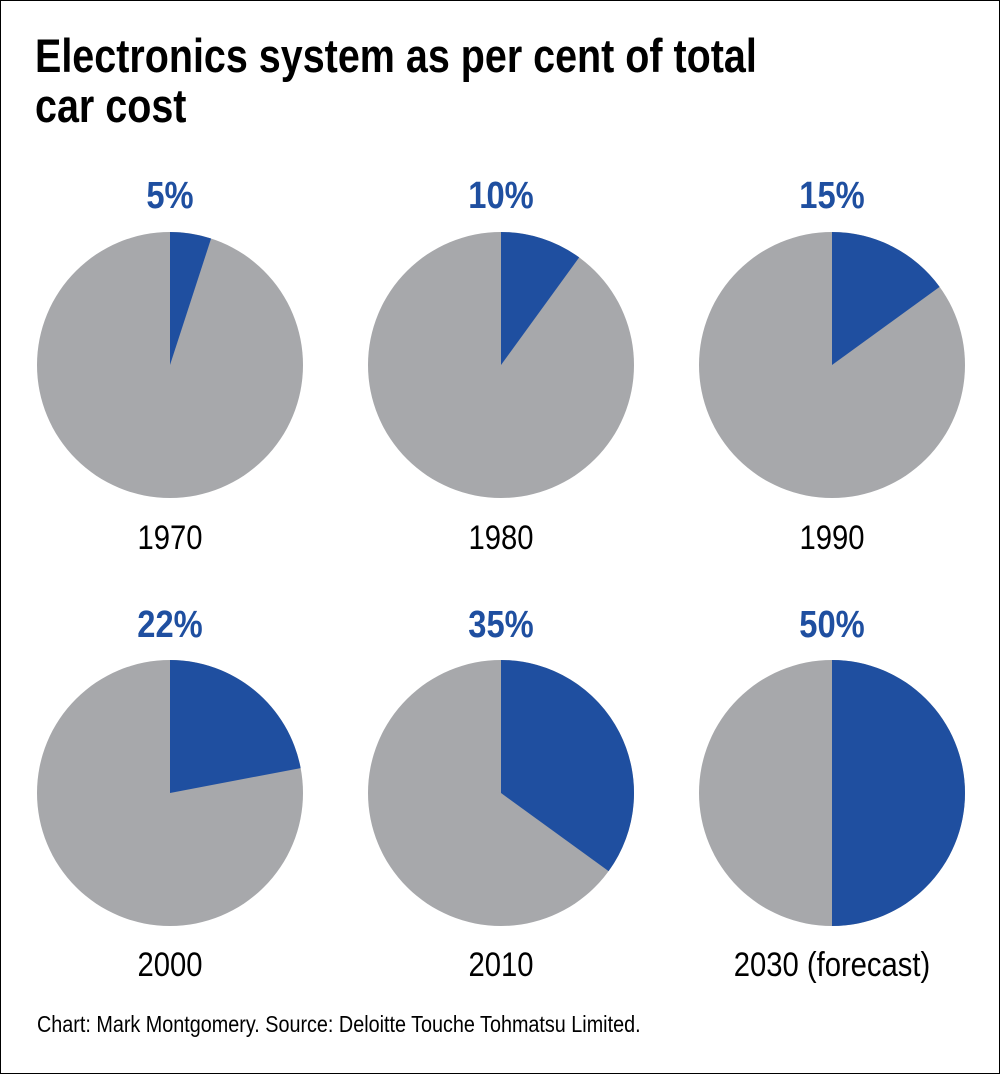  I want to click on pie-panel-1990: 15% 1990, so click(832, 365).